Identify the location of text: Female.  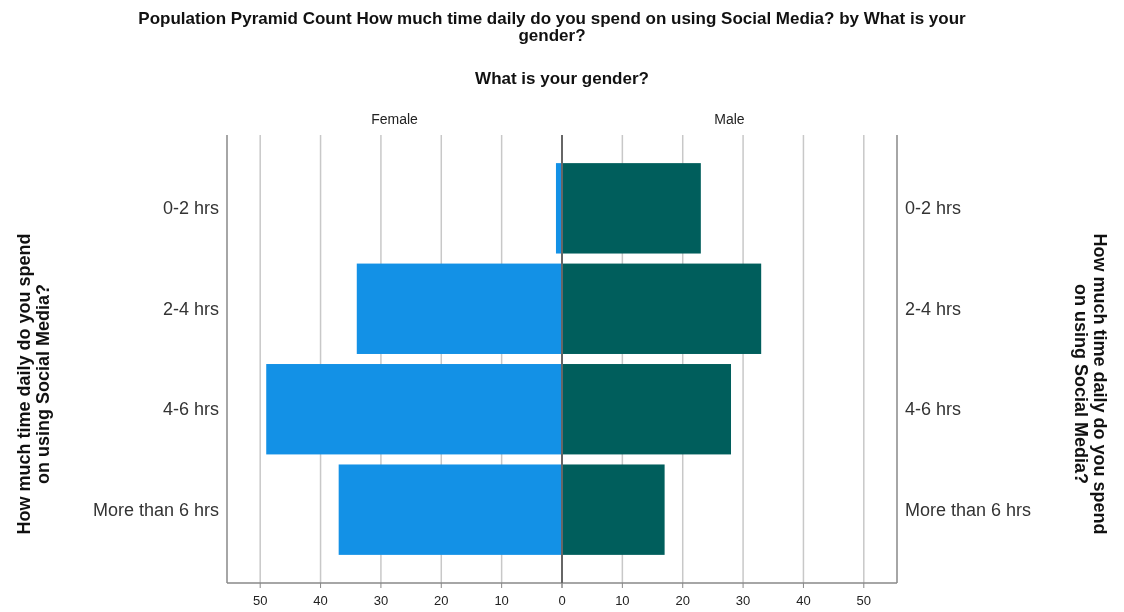
(395, 119).